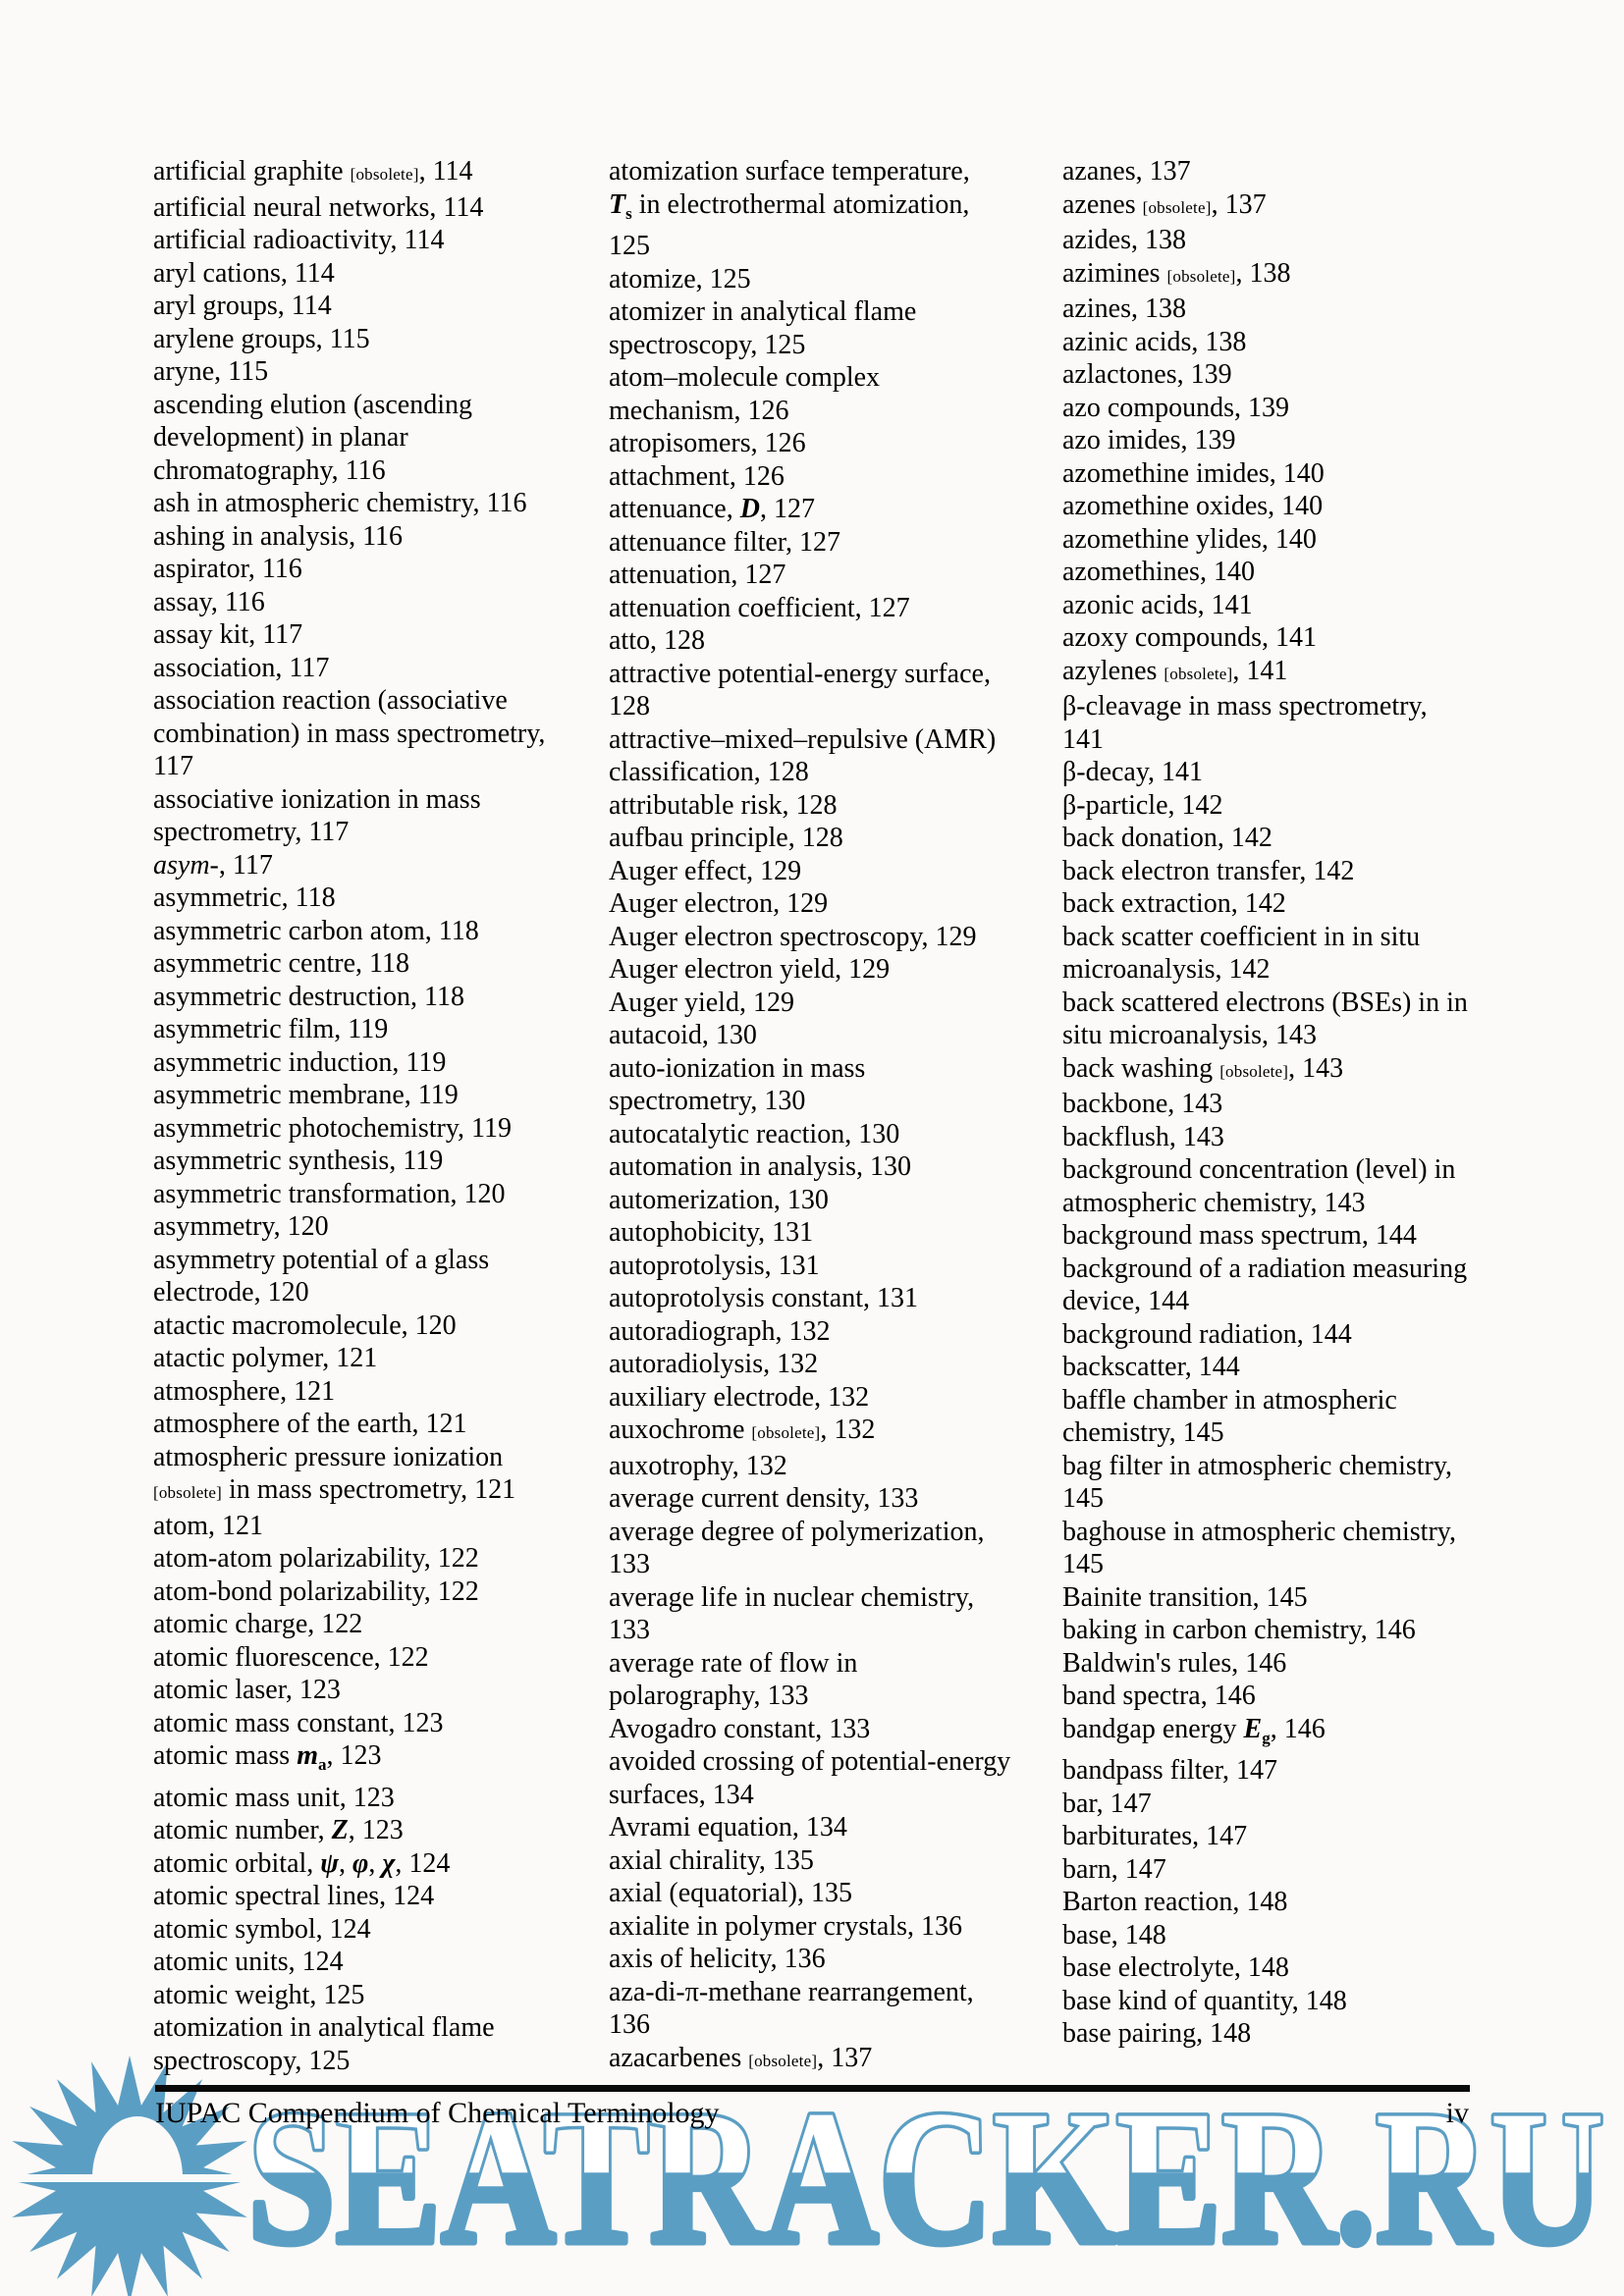  Describe the element at coordinates (1143, 1432) in the screenshot. I see `index-entry: chemistry, 145` at that location.